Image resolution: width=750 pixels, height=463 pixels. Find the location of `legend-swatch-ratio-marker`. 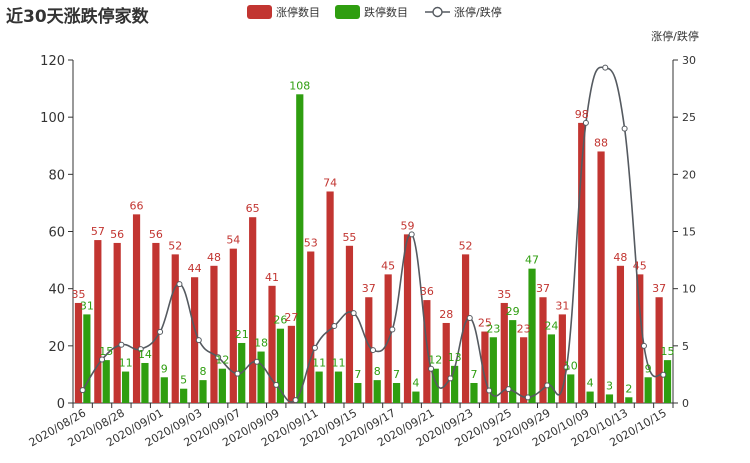

legend-swatch-ratio-marker is located at coordinates (437, 12).